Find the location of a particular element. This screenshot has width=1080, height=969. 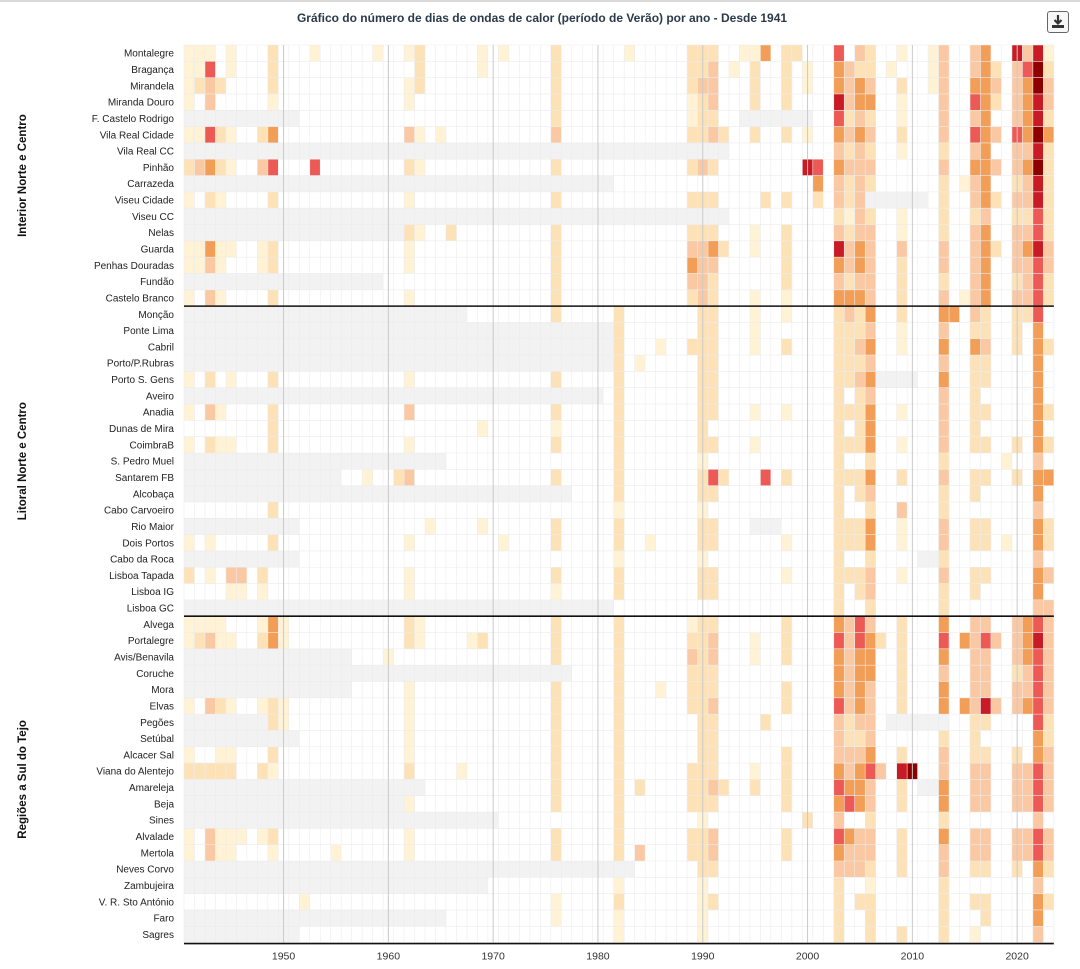

station-label: Amareleja is located at coordinates (151, 788).